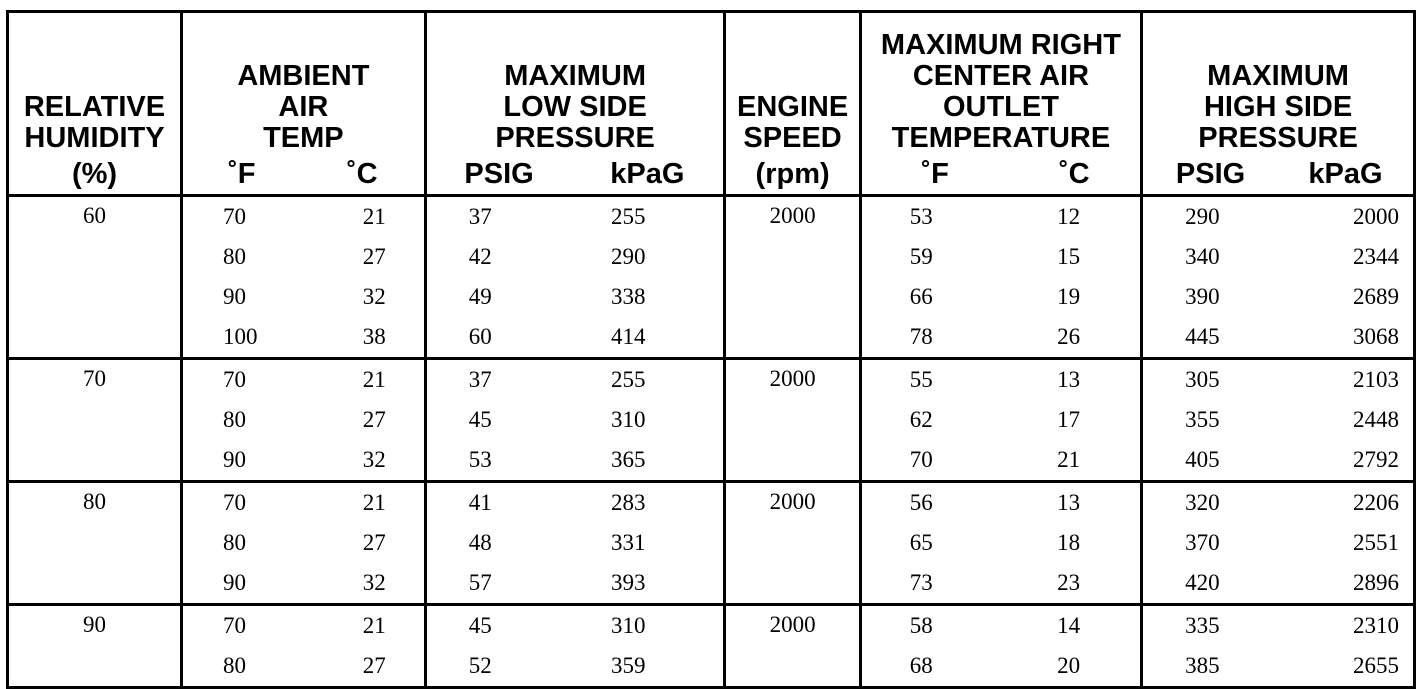 The height and width of the screenshot is (689, 1424). I want to click on low-side-kpag-cell: 283, so click(648, 501).